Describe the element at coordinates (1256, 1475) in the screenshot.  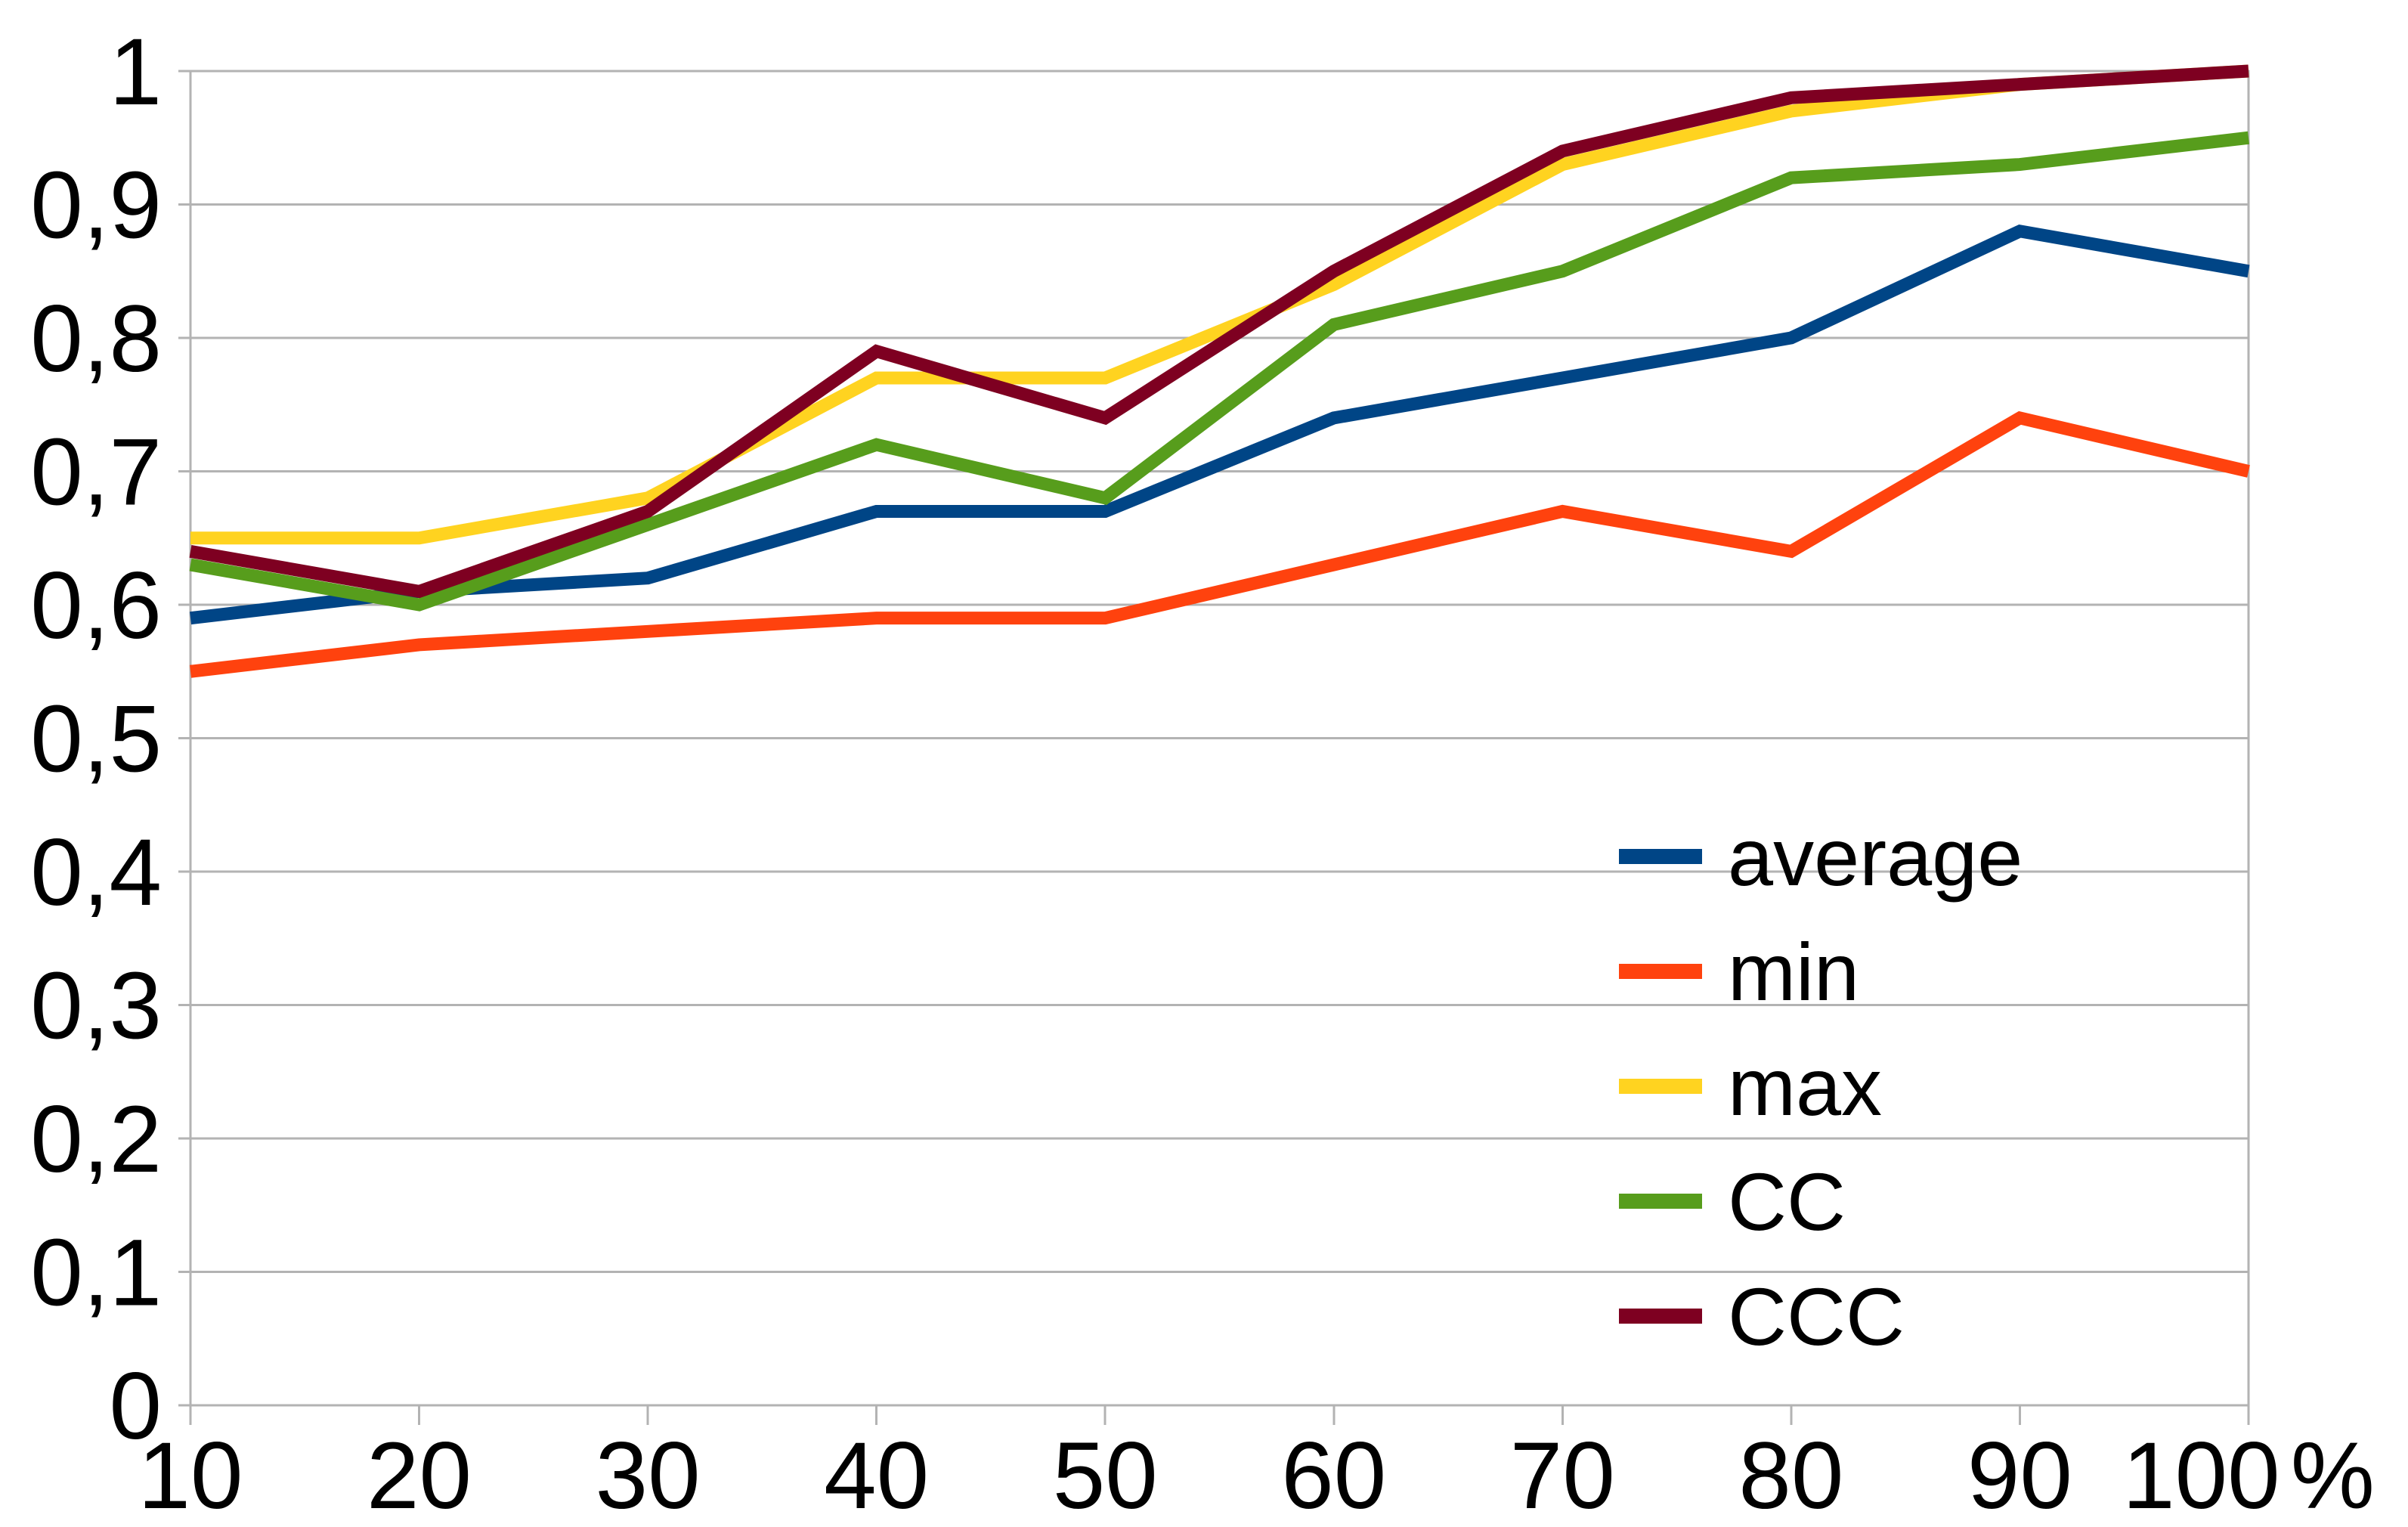
I see `x-axis-labels: 10 20 30 40 50 60 70 80 90 100%` at that location.